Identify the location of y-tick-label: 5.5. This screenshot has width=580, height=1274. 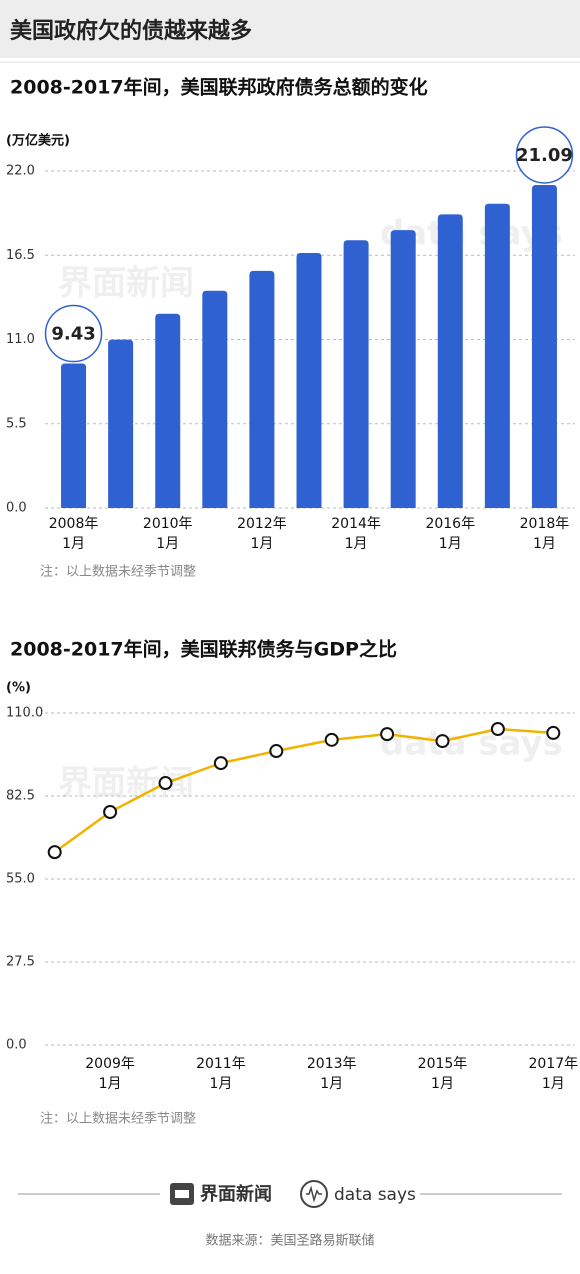
(16, 423).